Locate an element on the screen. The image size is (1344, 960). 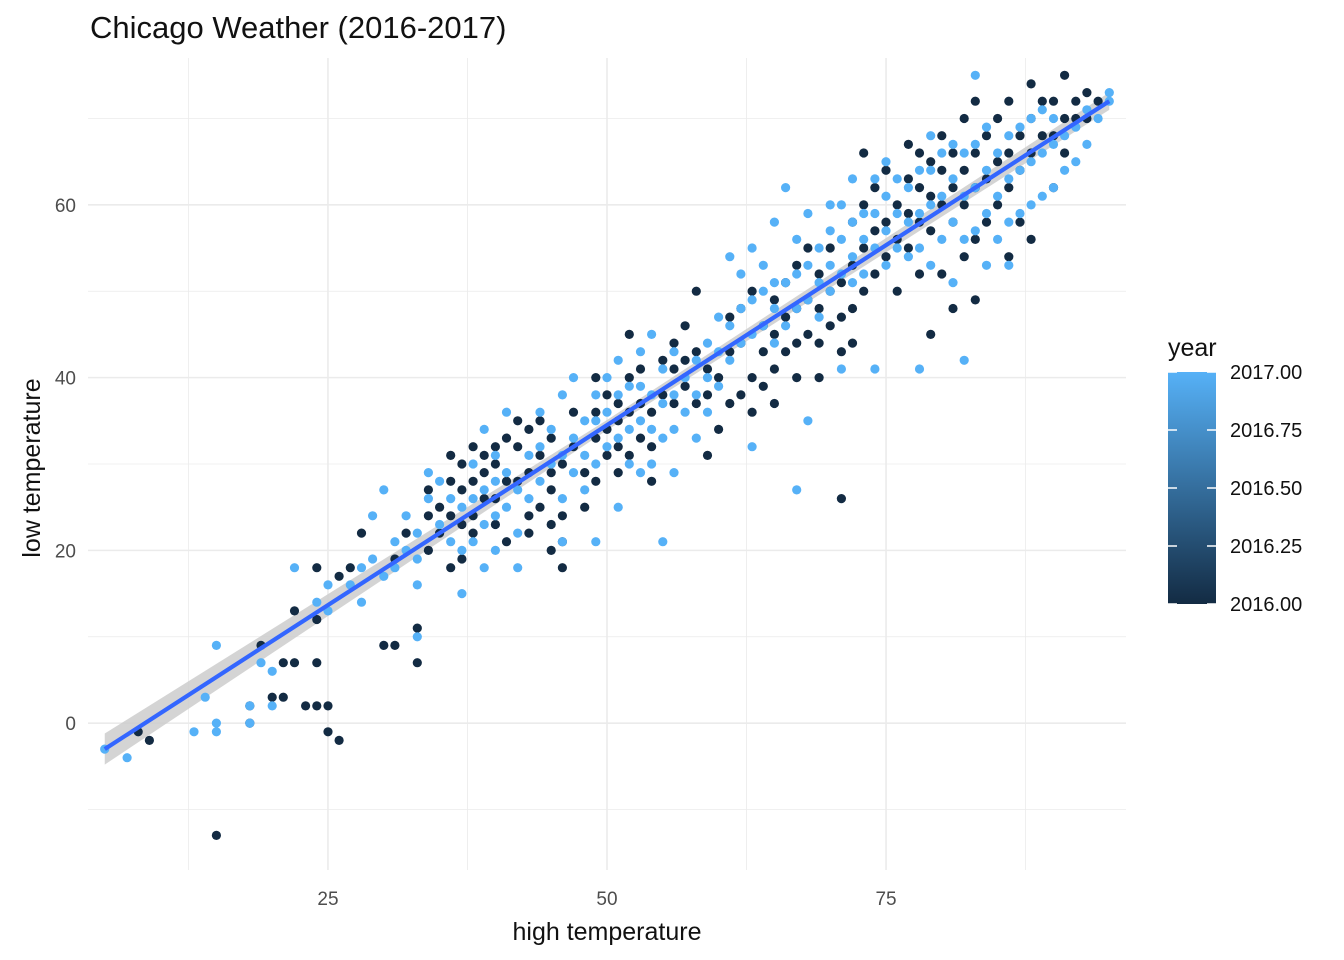
y-tick-label: 0 is located at coordinates (70, 724).